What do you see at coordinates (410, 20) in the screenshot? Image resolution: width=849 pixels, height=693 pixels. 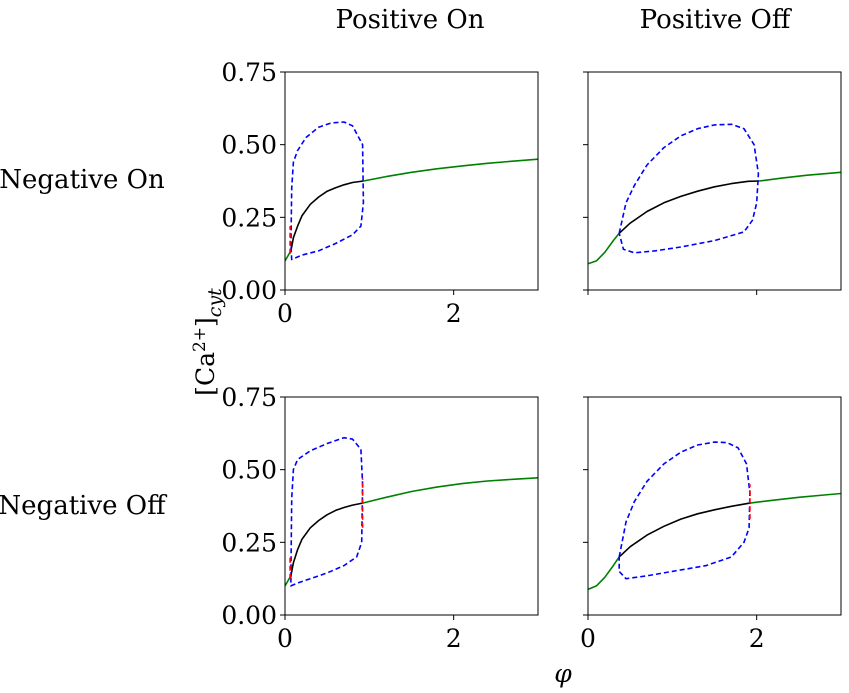 I see `column-title-positive-on: Positive On` at bounding box center [410, 20].